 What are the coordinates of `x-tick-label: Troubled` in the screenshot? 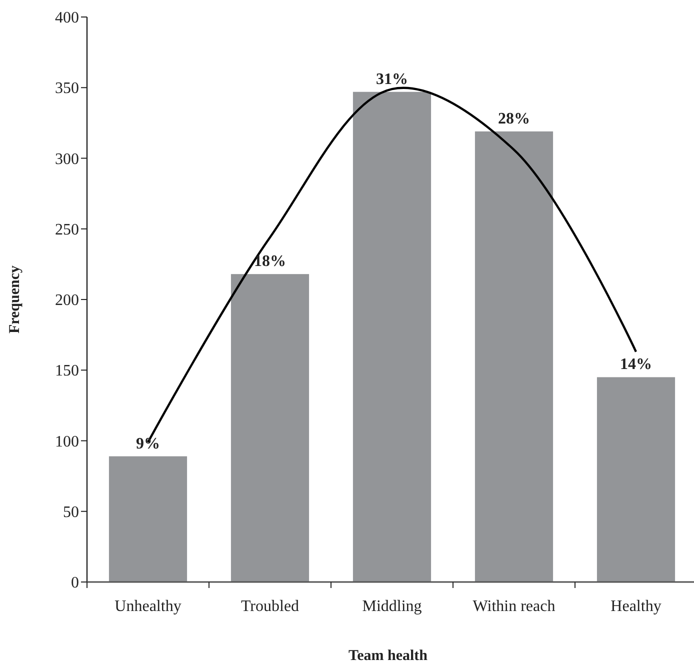 It's located at (270, 606).